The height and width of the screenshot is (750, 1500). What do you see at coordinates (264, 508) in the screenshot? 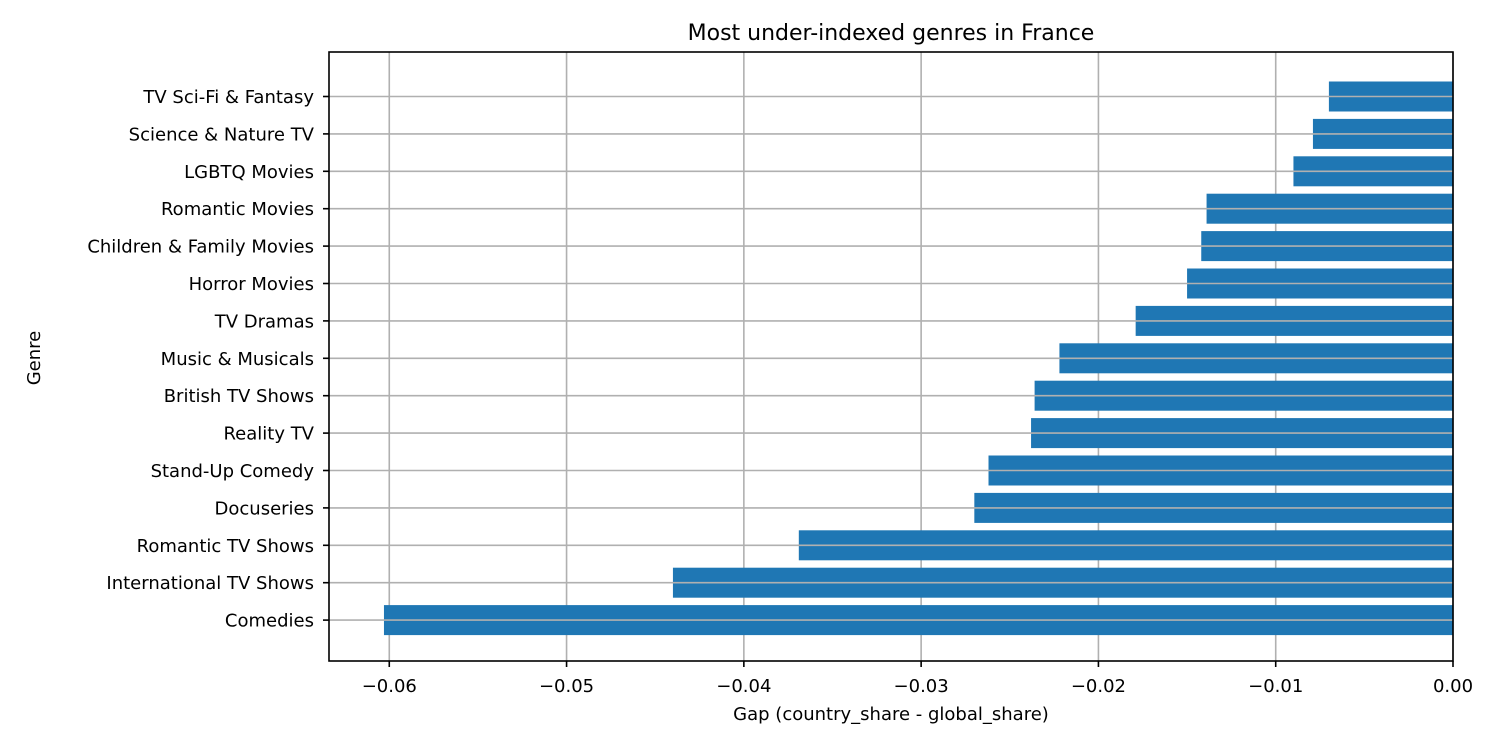
I see `y-tick-label: Docuseries` at bounding box center [264, 508].